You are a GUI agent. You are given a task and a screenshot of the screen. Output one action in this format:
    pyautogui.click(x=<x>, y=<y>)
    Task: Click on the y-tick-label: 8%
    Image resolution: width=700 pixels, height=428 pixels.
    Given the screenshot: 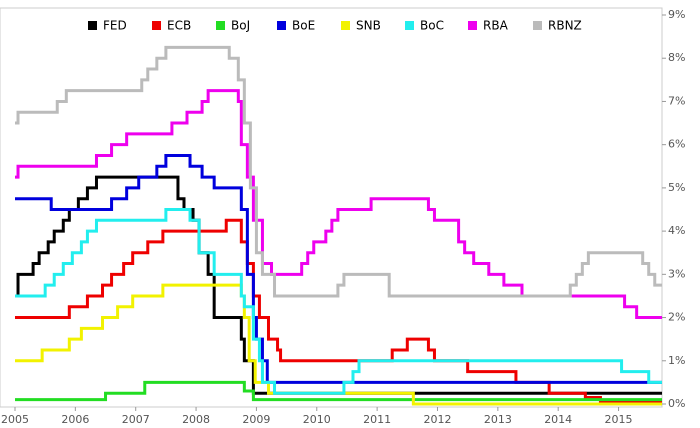 What is the action you would take?
    pyautogui.click(x=676, y=57)
    